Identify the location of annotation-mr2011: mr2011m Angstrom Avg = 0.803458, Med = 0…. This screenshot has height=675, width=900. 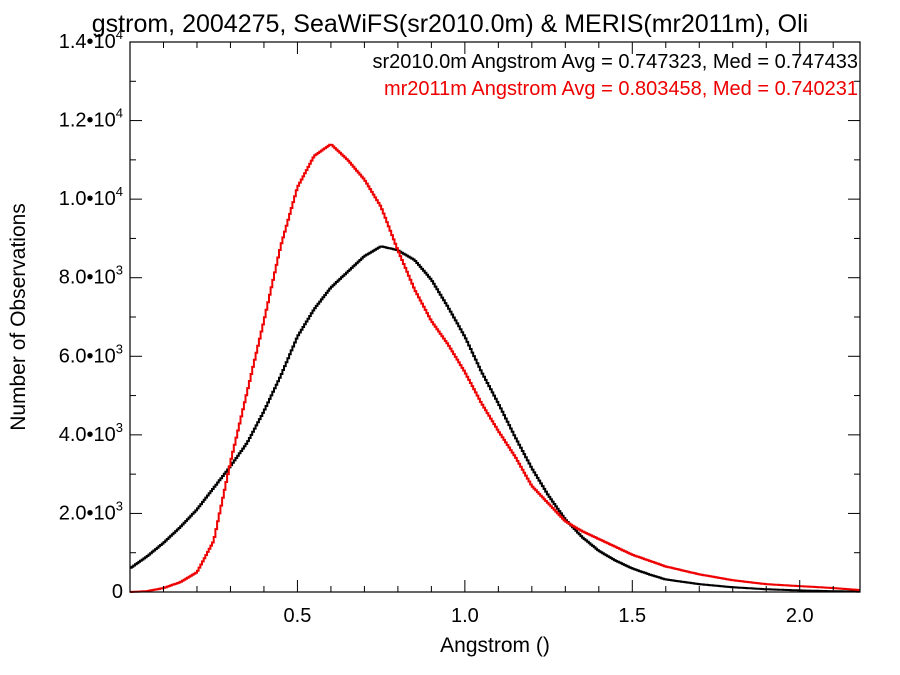
(621, 89).